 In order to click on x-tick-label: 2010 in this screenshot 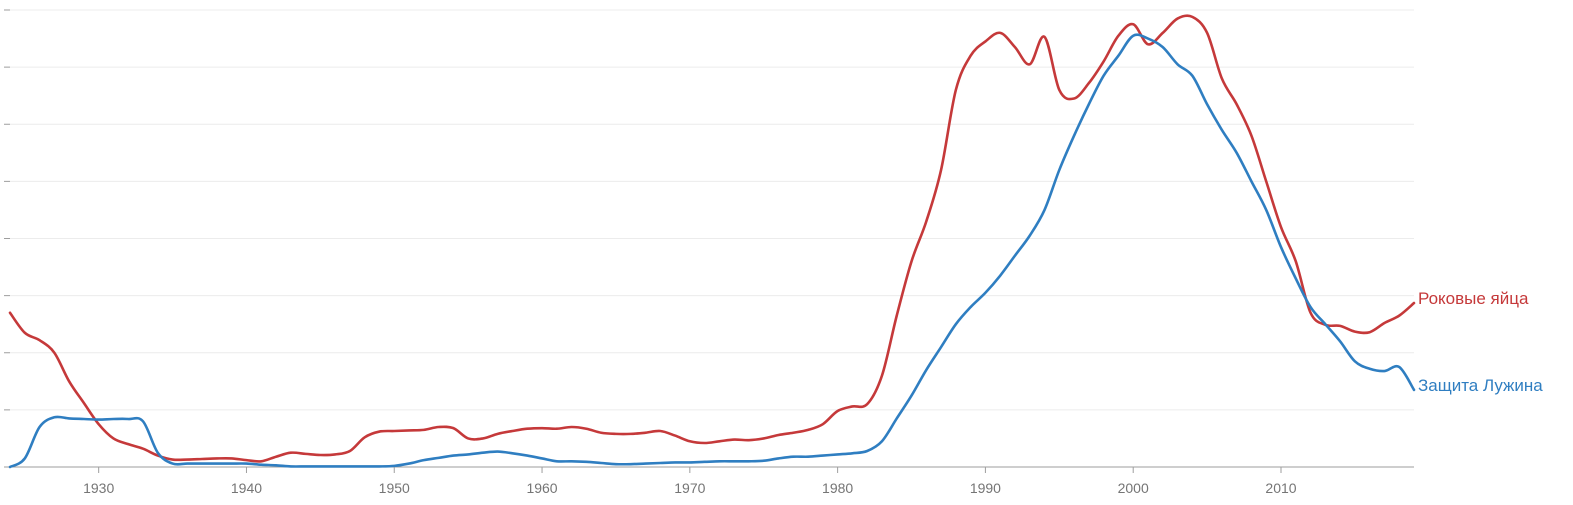, I will do `click(1280, 488)`.